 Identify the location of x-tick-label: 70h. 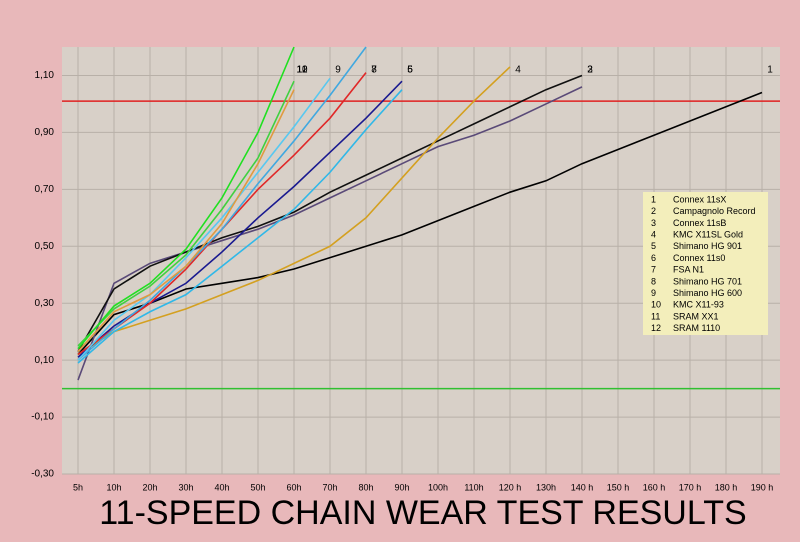
(329, 487).